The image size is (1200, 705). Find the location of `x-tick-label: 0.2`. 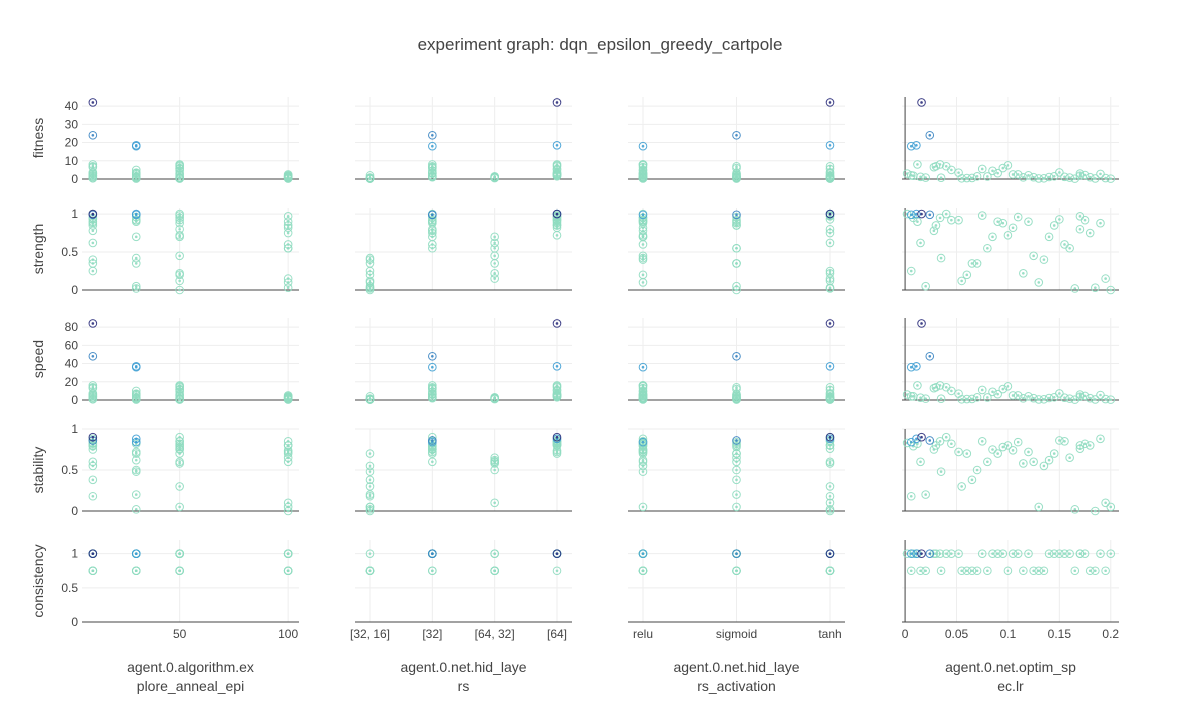

x-tick-label: 0.2 is located at coordinates (1110, 634).